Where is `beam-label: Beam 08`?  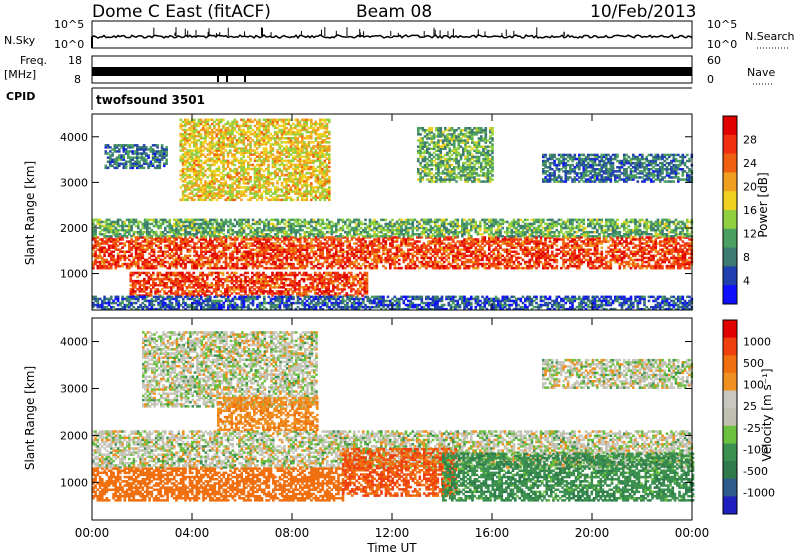
beam-label: Beam 08 is located at coordinates (394, 12).